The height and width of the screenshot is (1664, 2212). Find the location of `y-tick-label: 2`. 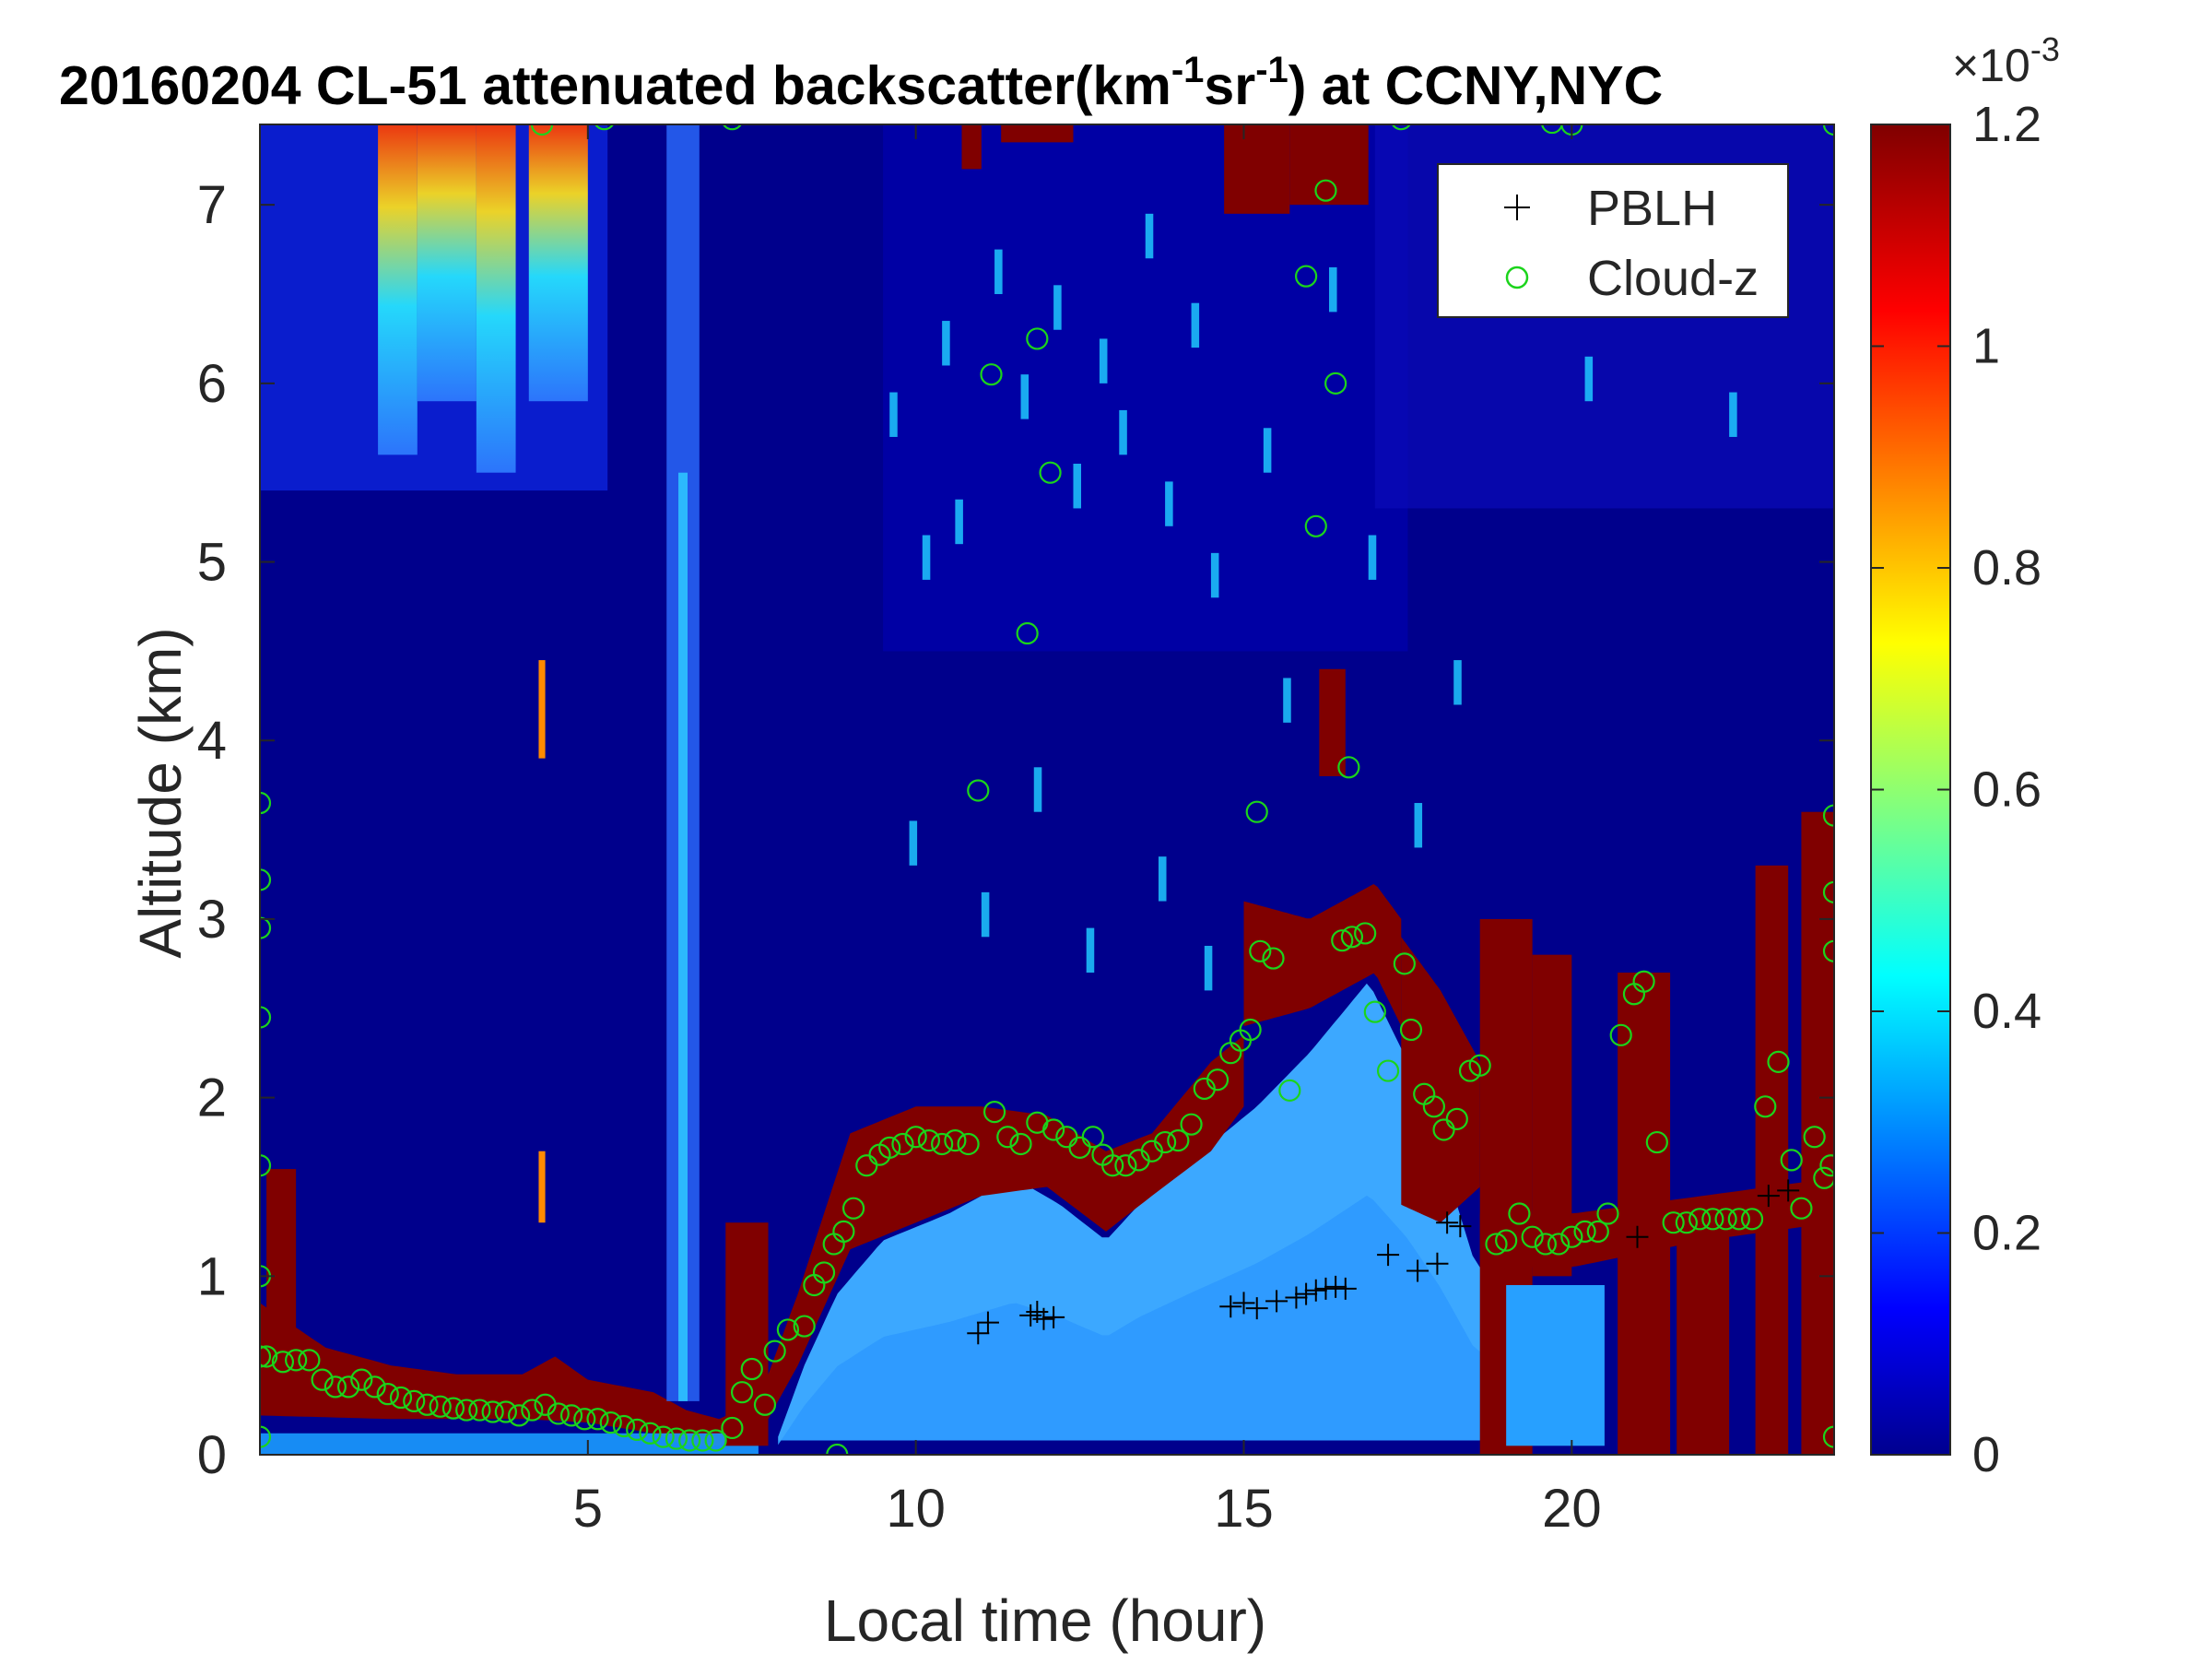

y-tick-label: 2 is located at coordinates (212, 1098).